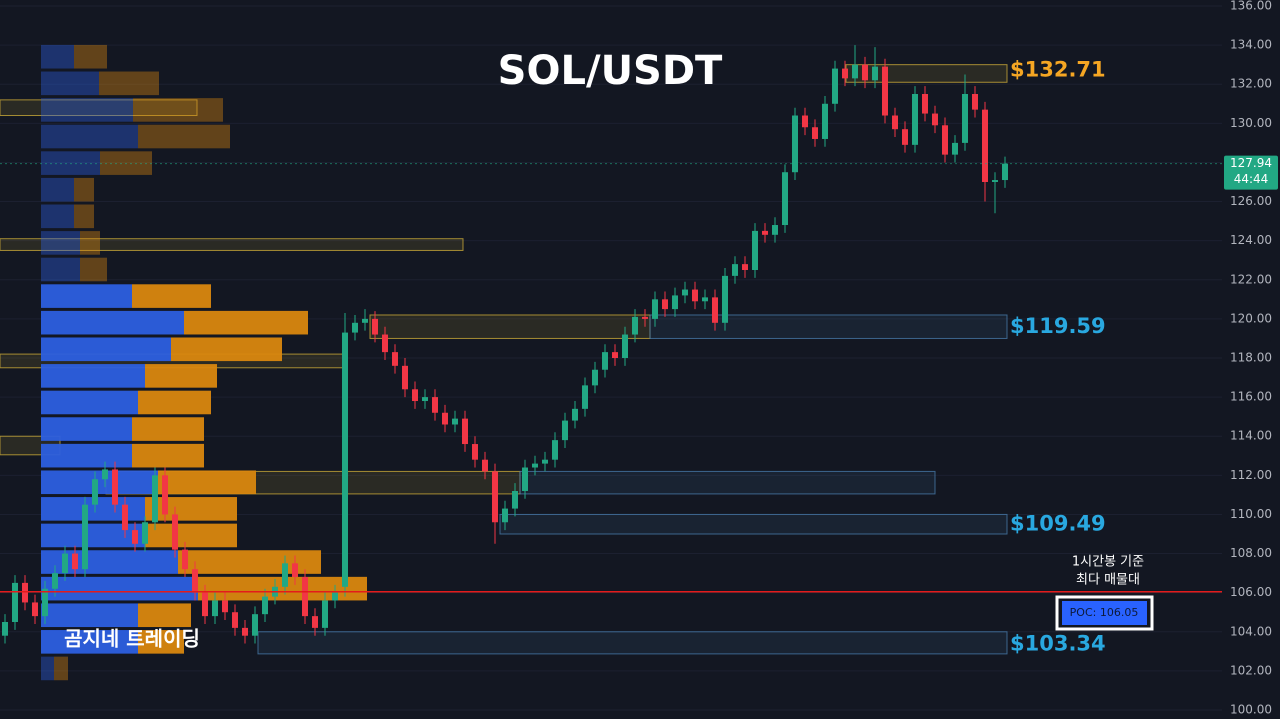  What do you see at coordinates (1108, 562) in the screenshot?
I see `poc-note: 1시간봉 기준` at bounding box center [1108, 562].